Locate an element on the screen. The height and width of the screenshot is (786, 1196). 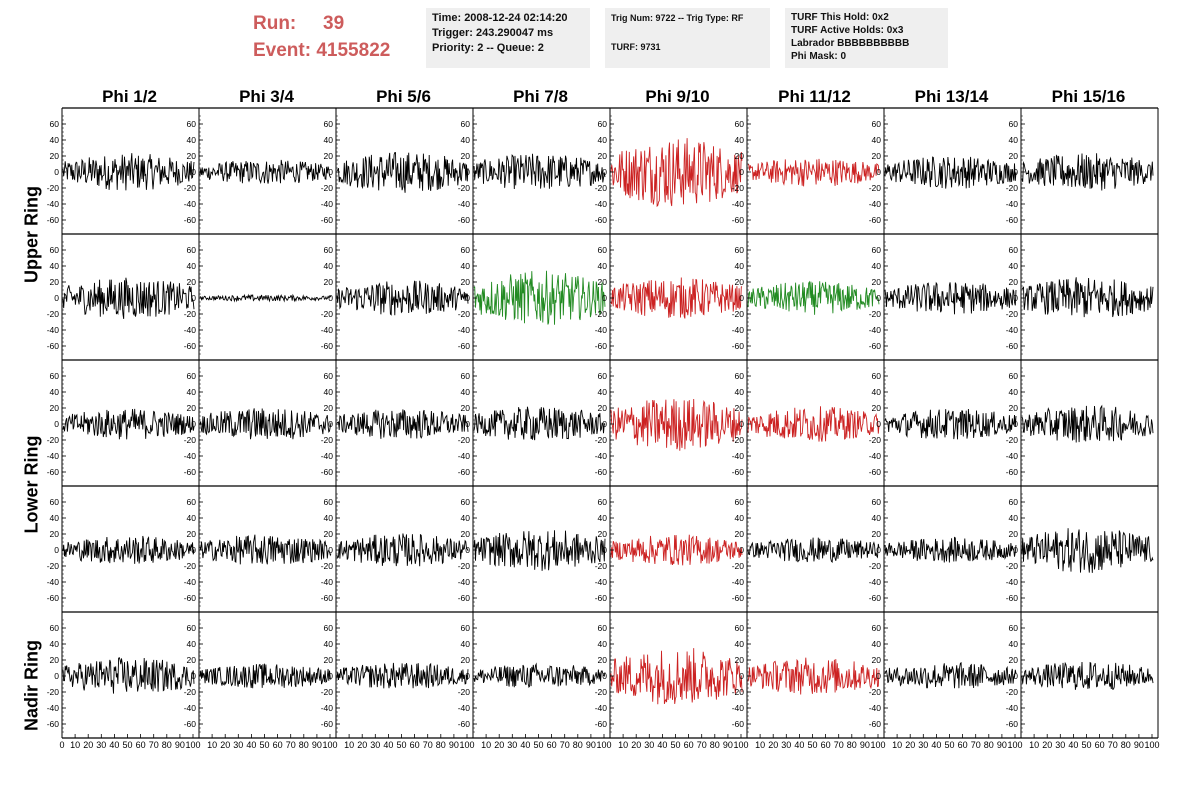
column-title: Phi 3/4 is located at coordinates (266, 96).